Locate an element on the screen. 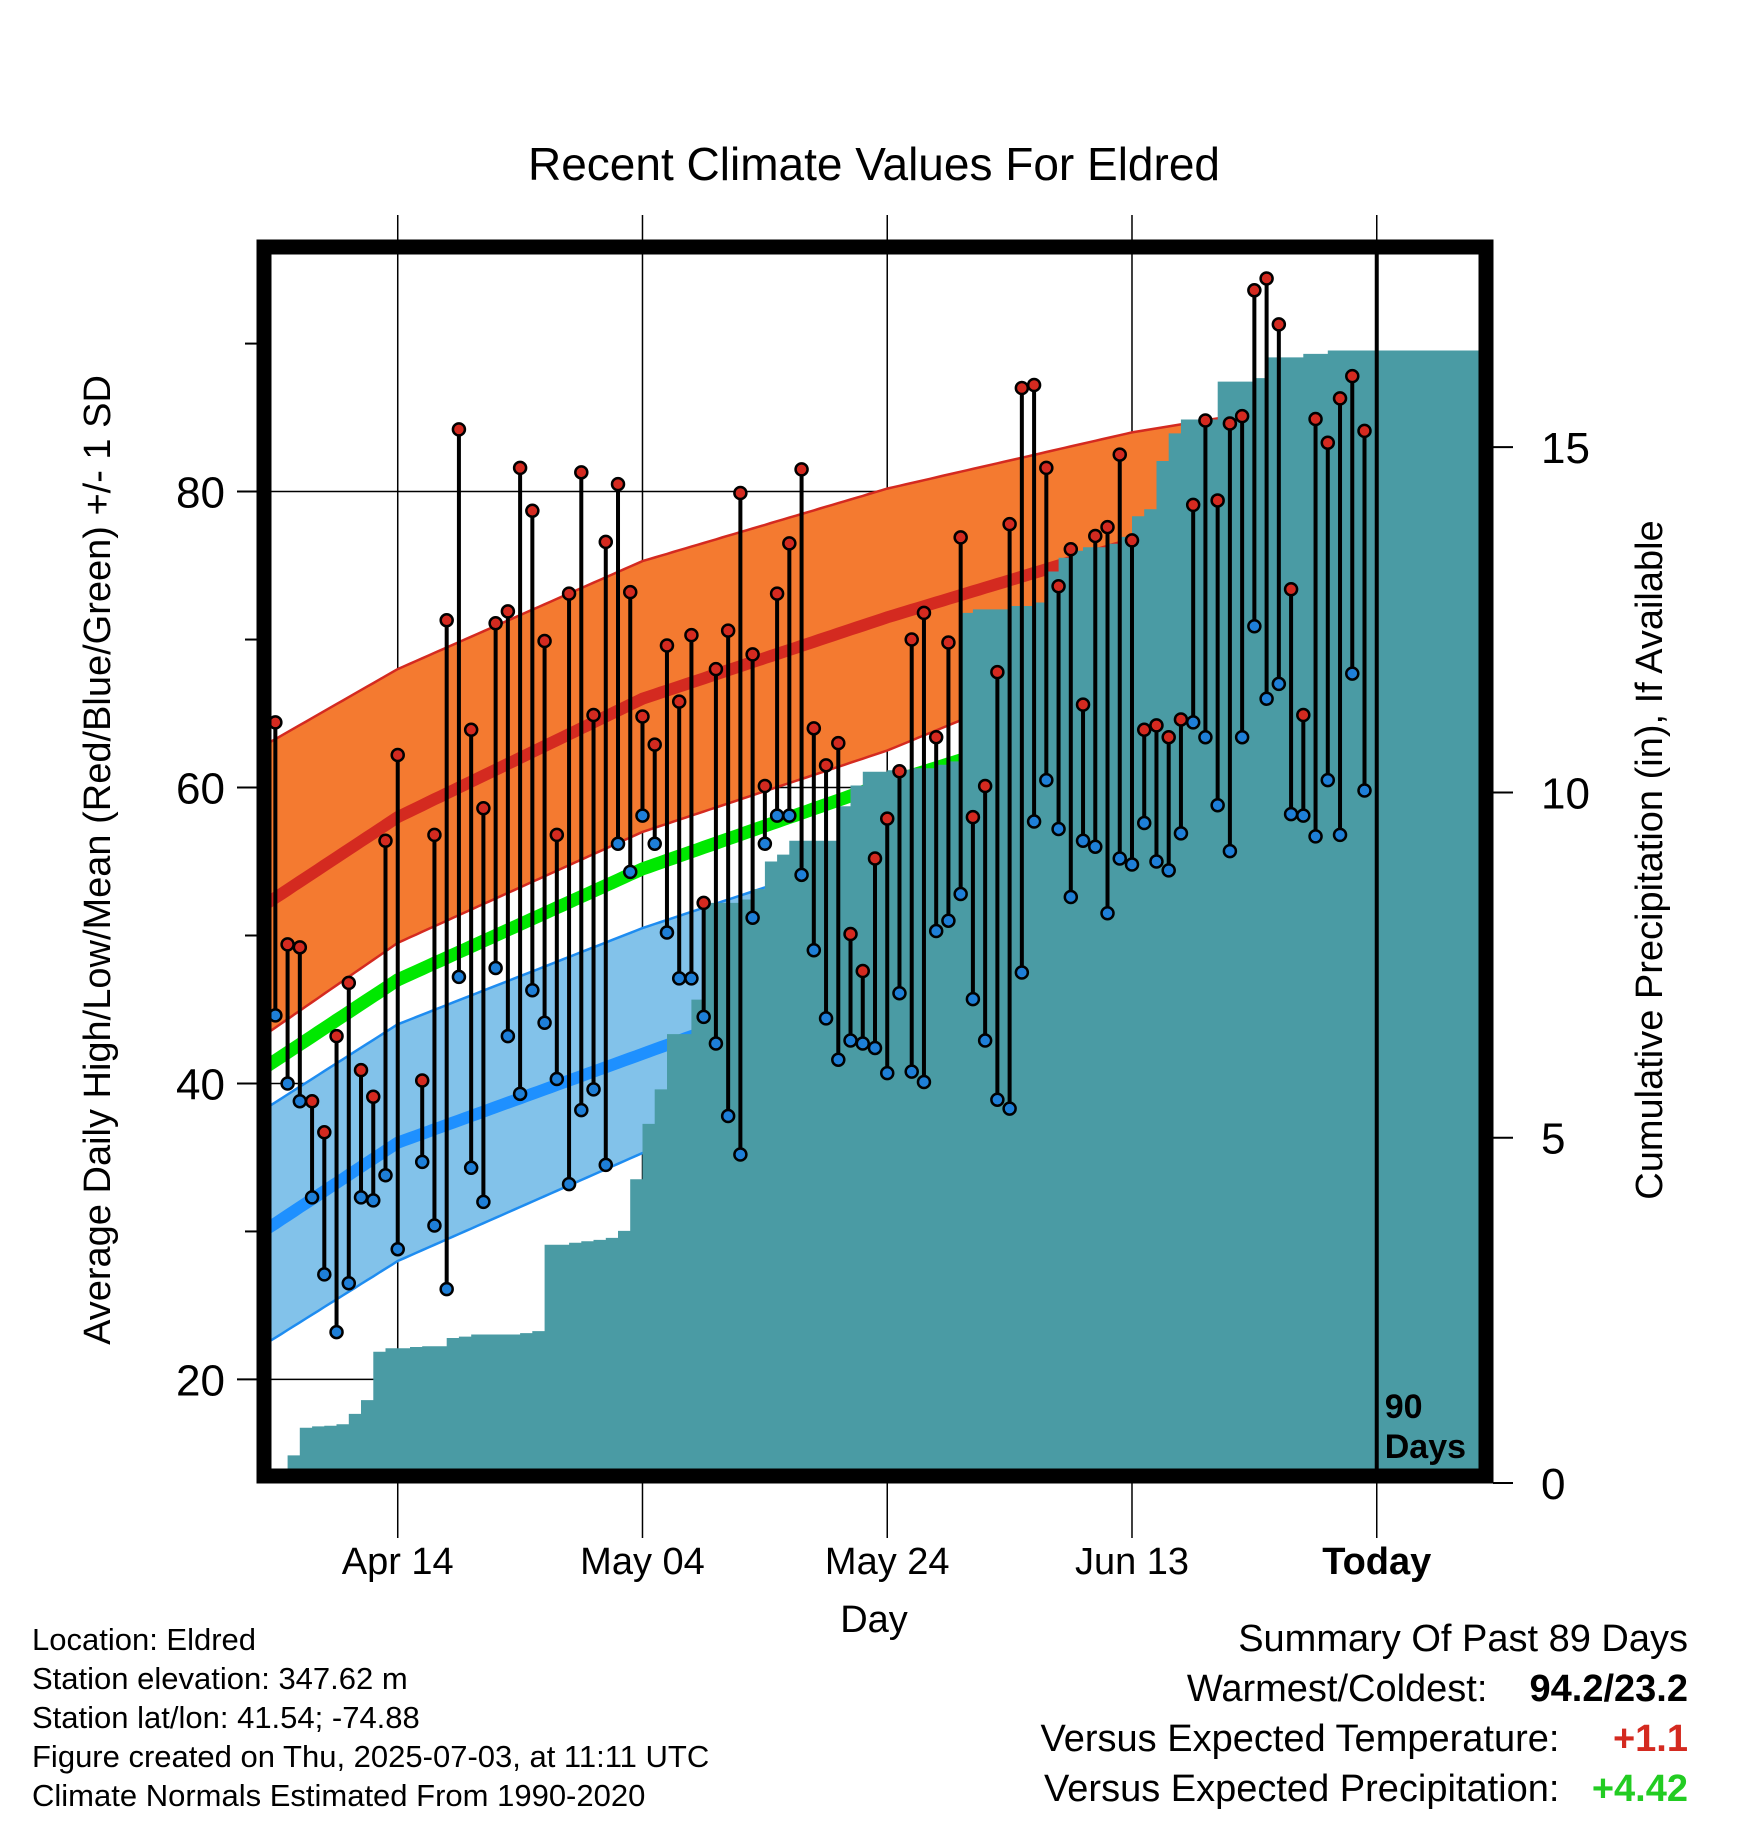  x-tick-label: May 04 is located at coordinates (642, 1562).